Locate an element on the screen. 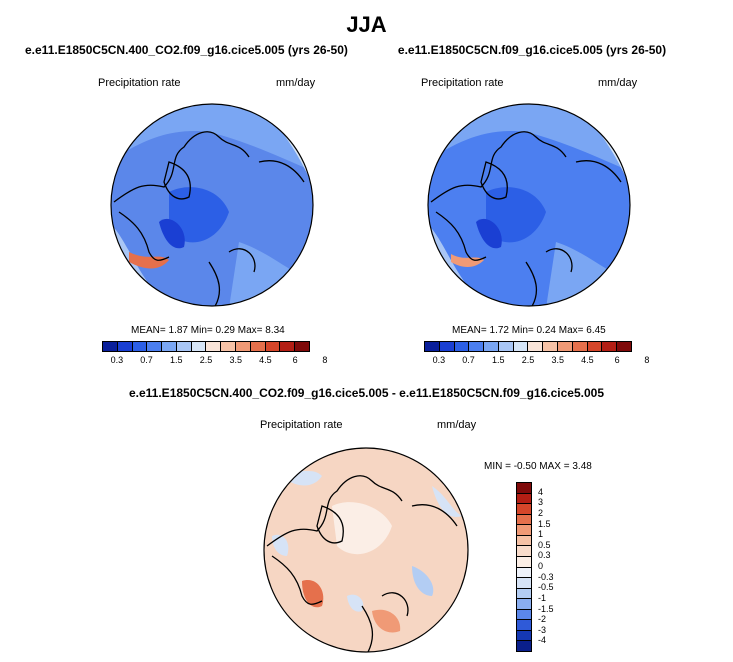  panel2-units-label: mm/day is located at coordinates (618, 83).